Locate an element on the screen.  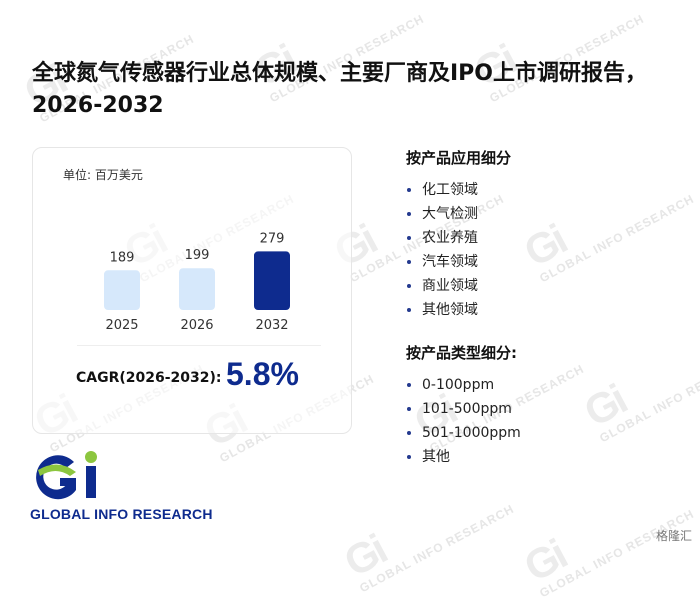
segment-list: 0-100ppm 101-500ppm 501-1000ppm 其他 is located at coordinates (463, 421).